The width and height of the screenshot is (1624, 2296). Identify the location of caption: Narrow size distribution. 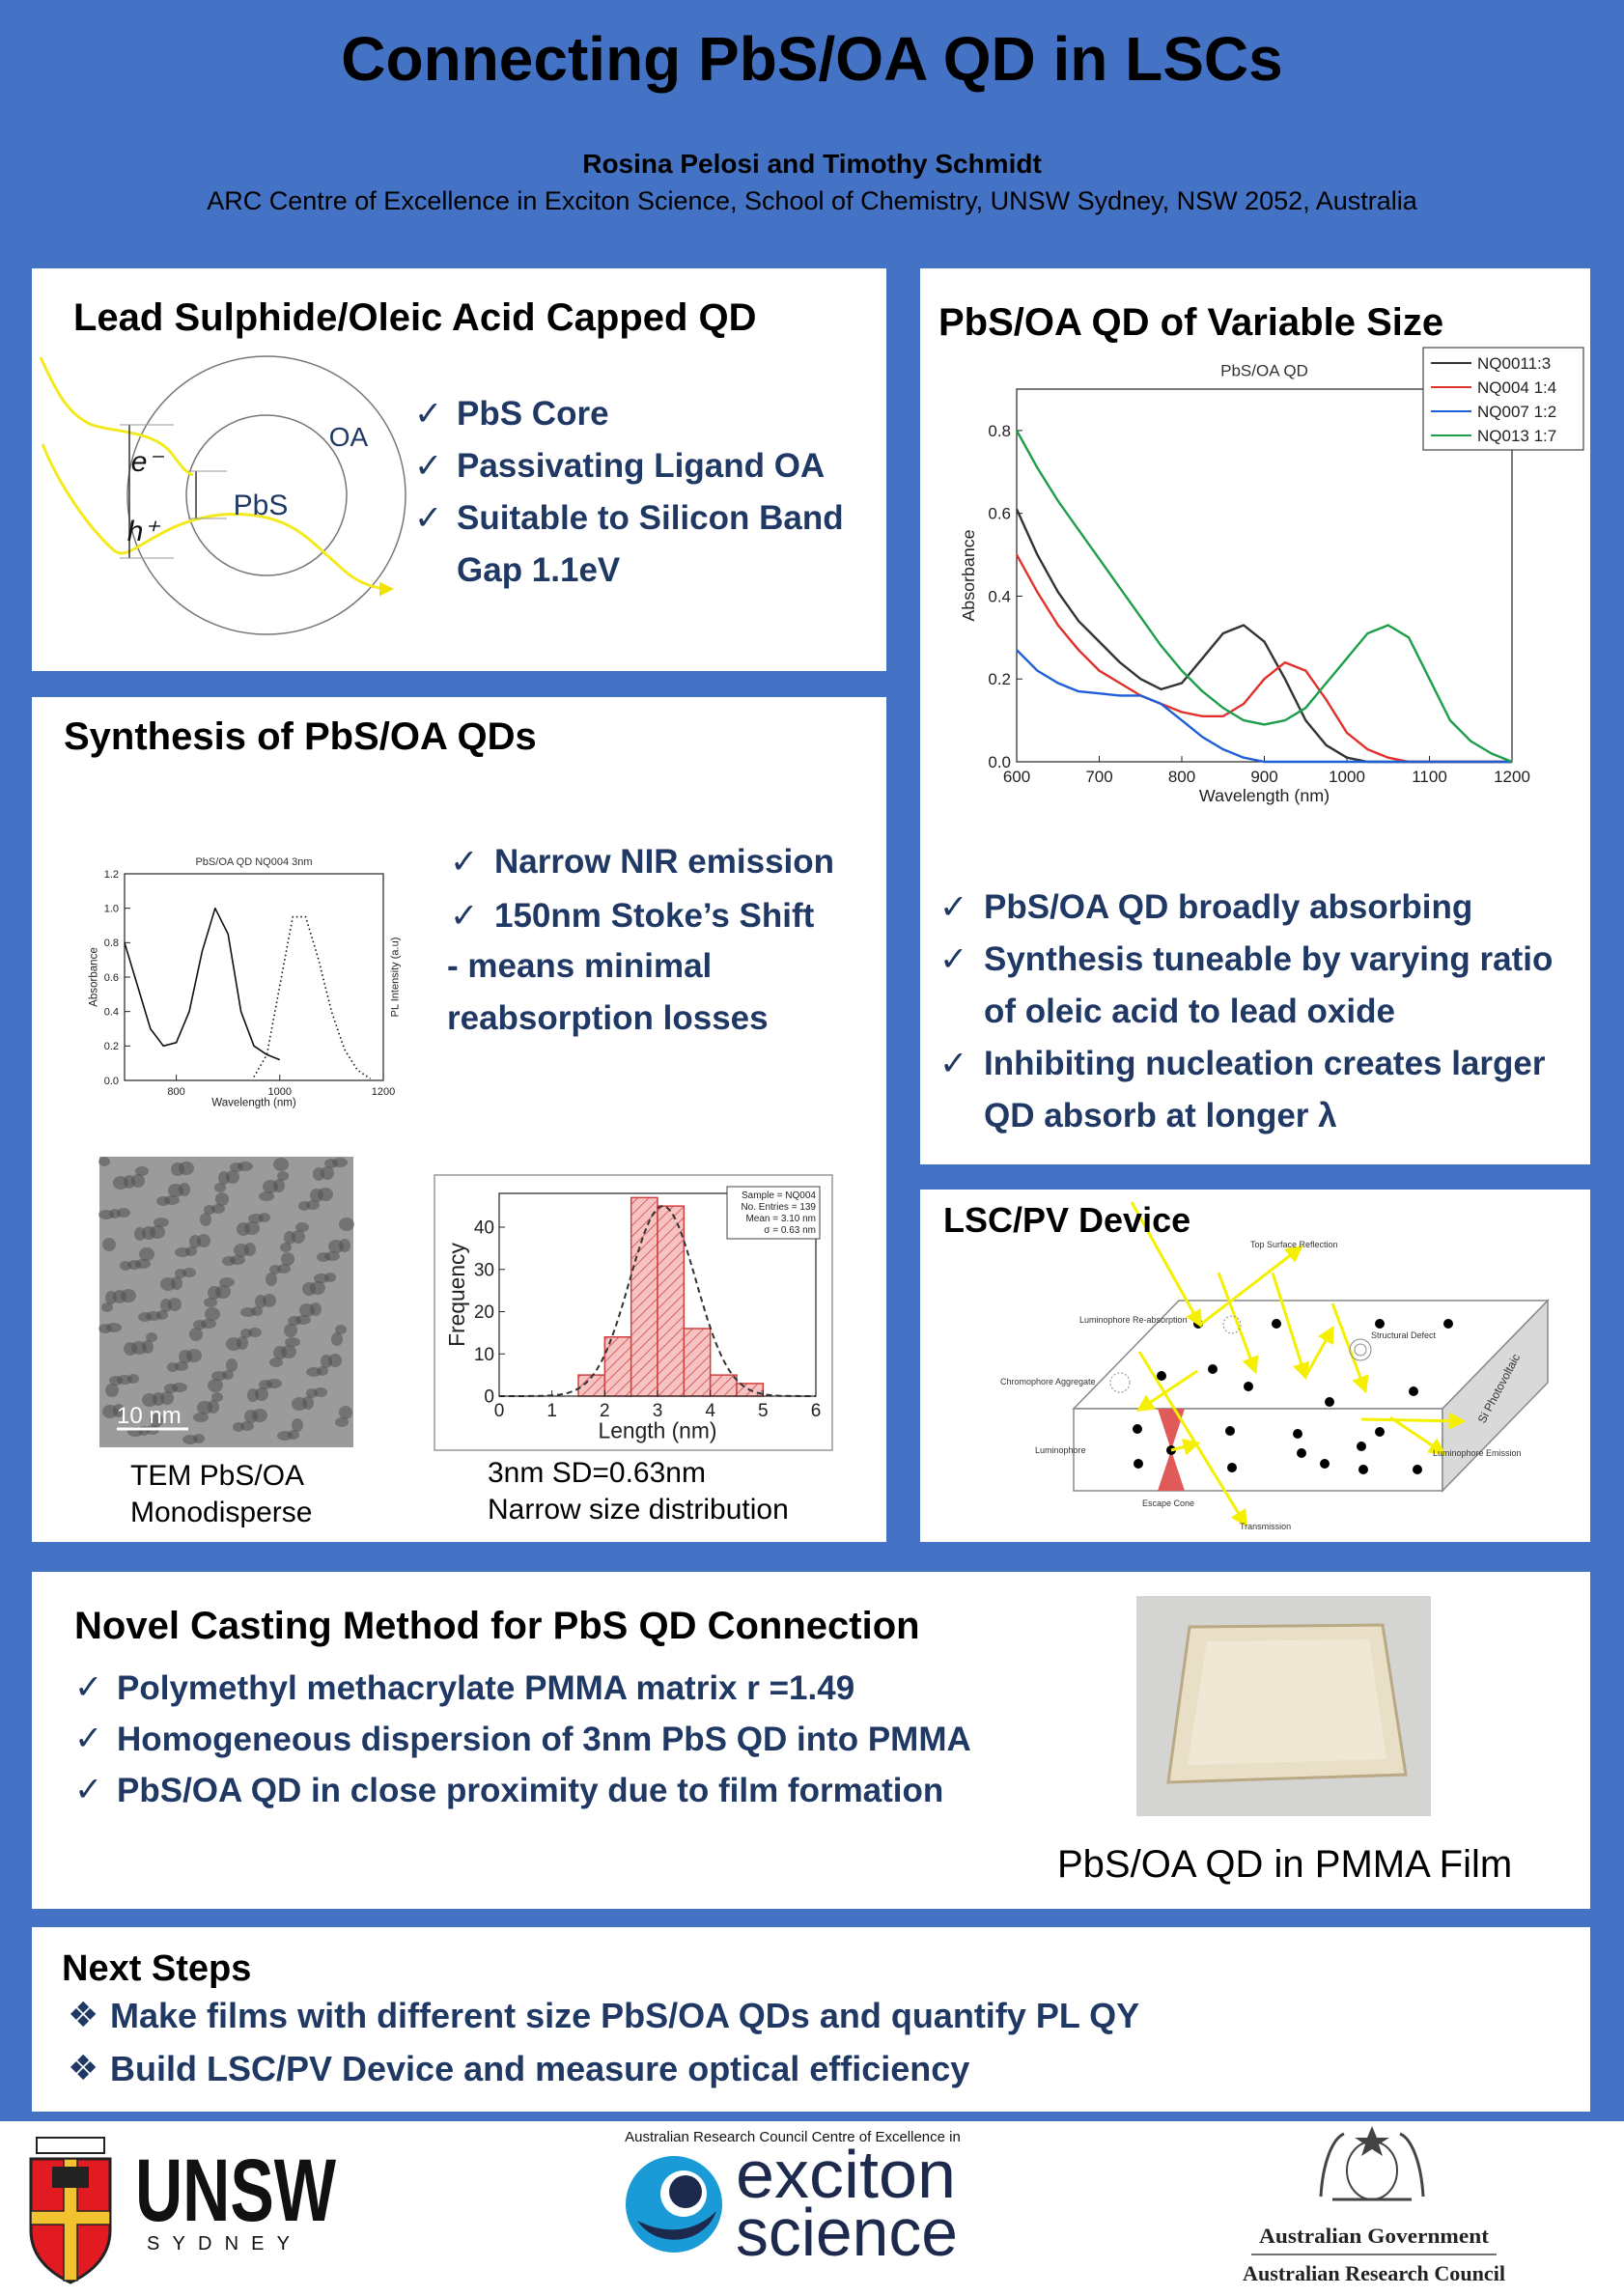
(638, 1510).